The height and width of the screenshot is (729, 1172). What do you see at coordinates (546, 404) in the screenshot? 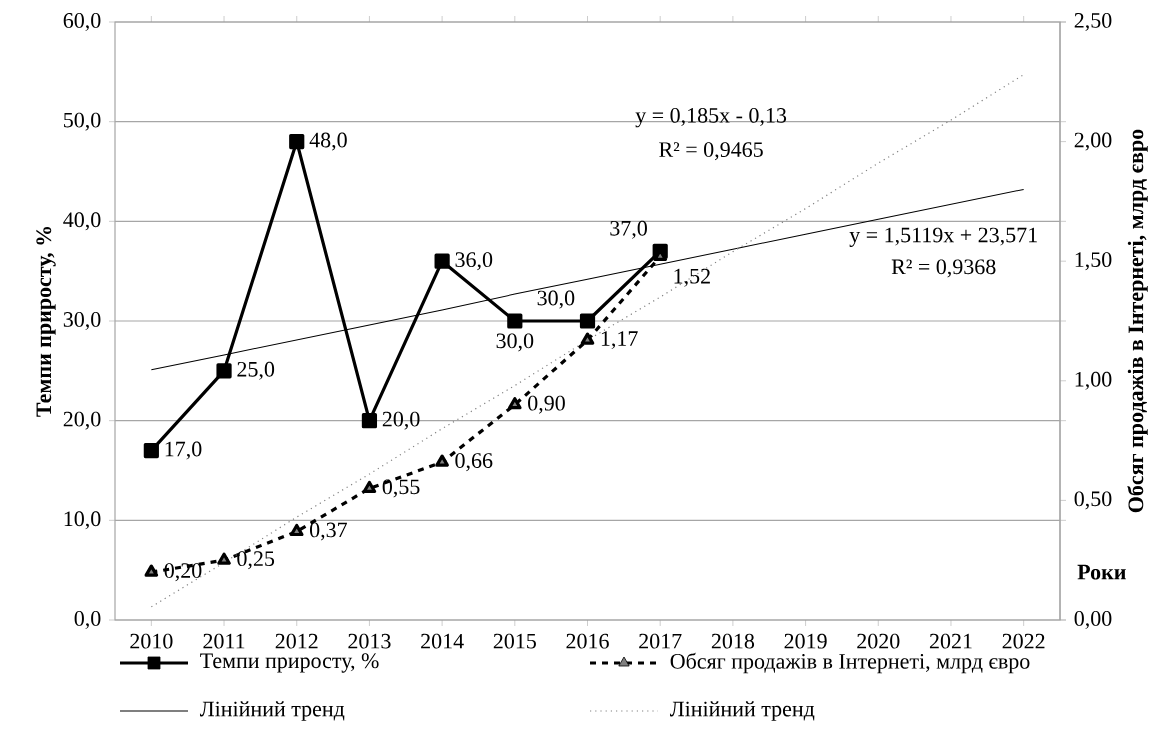
I see `data-label: 0,90` at bounding box center [546, 404].